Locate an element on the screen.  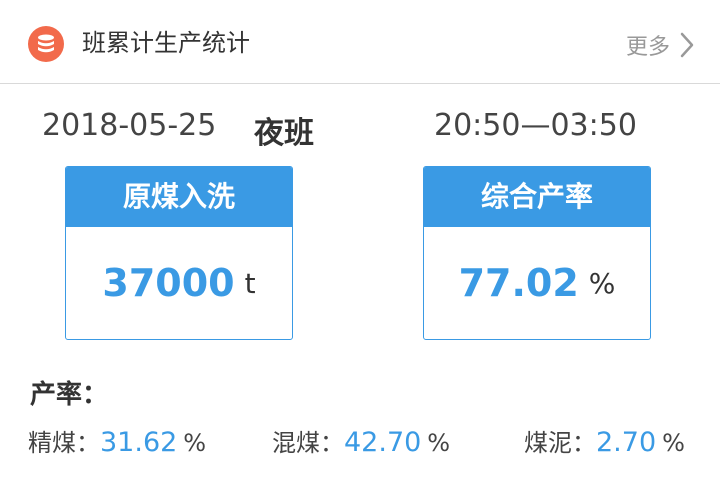
overall-yield-card: 综合产率 77.02 % is located at coordinates (537, 253).